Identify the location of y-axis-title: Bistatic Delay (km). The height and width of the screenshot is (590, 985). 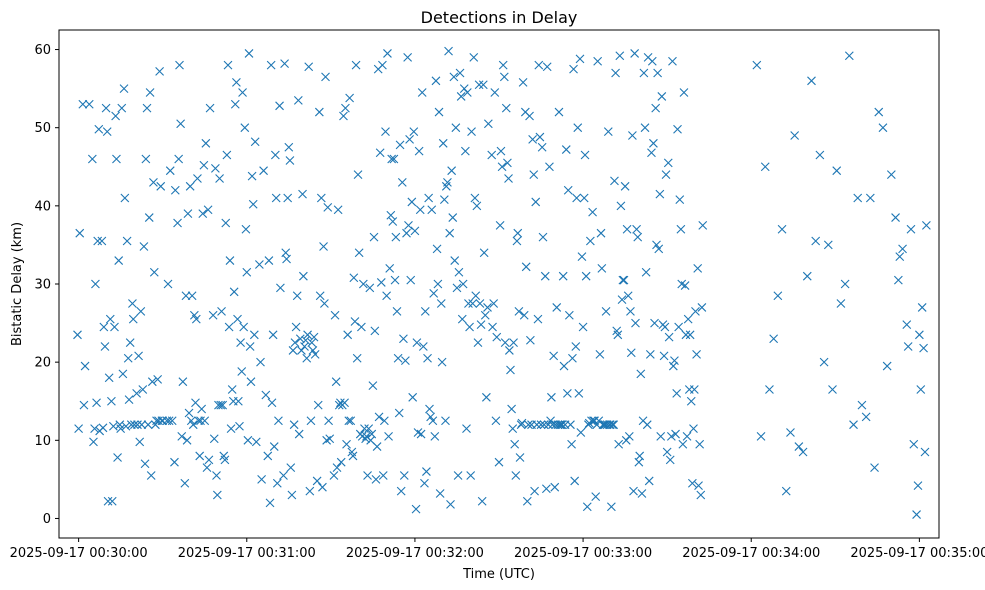
(17, 284).